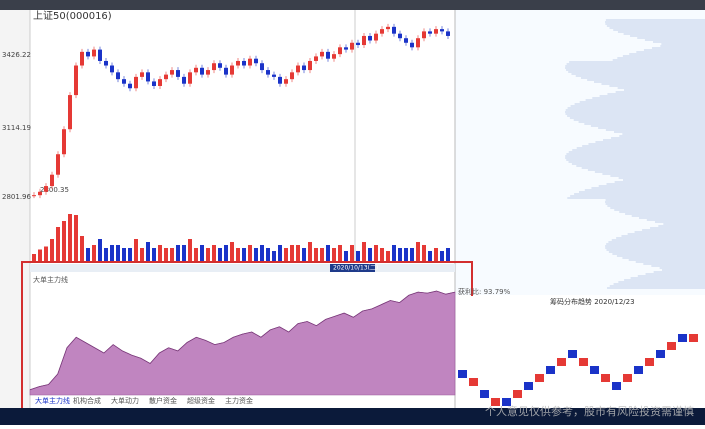 The image size is (705, 429). I want to click on profit-label: 获利比: 93.79%, so click(484, 291).